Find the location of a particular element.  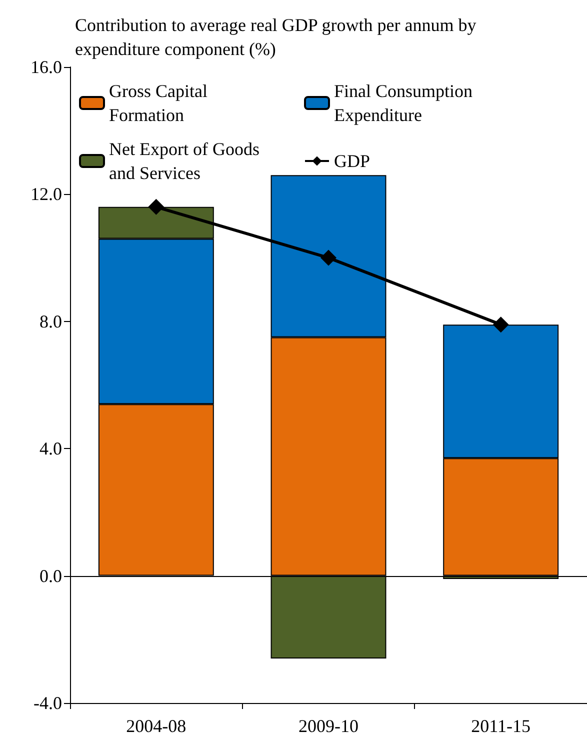

x-tick-label: 2009-10 is located at coordinates (328, 726).